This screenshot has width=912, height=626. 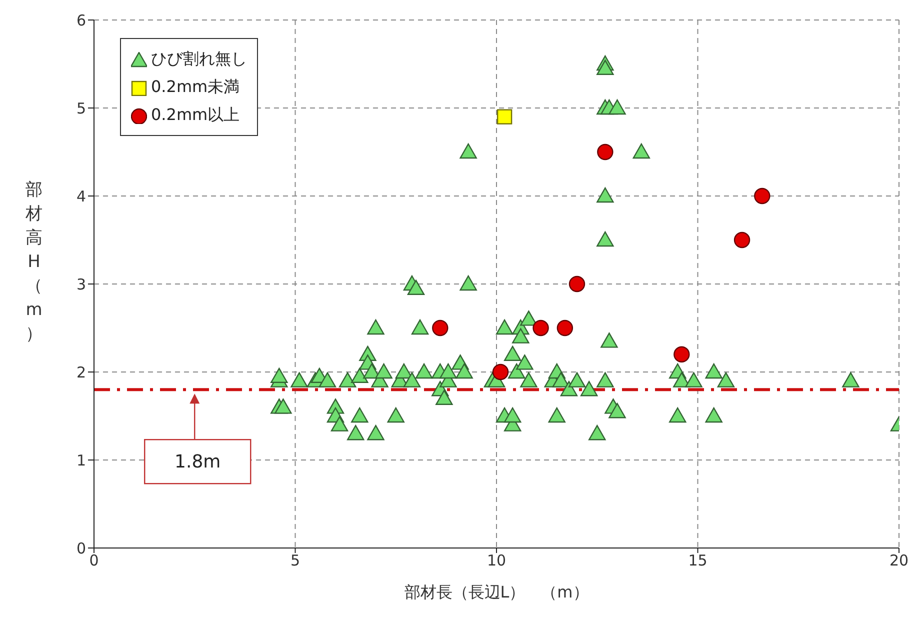 I want to click on y-tick-label: 1, so click(x=81, y=460).